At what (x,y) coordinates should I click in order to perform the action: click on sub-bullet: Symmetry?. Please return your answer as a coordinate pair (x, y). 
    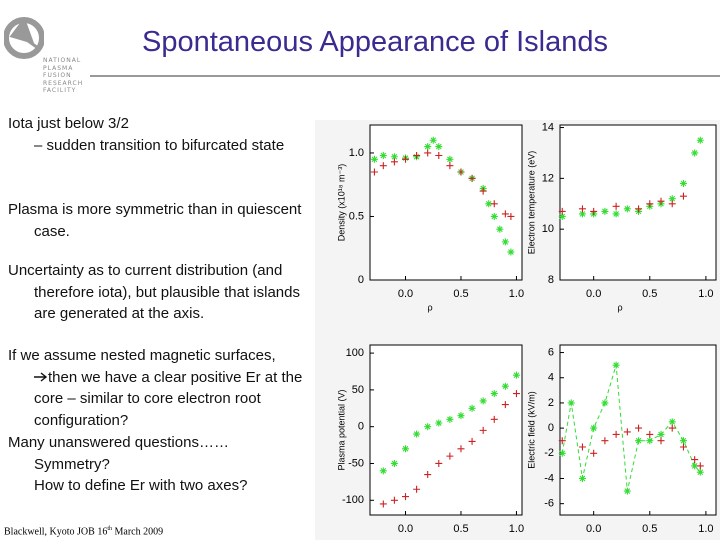
    Looking at the image, I should click on (160, 465).